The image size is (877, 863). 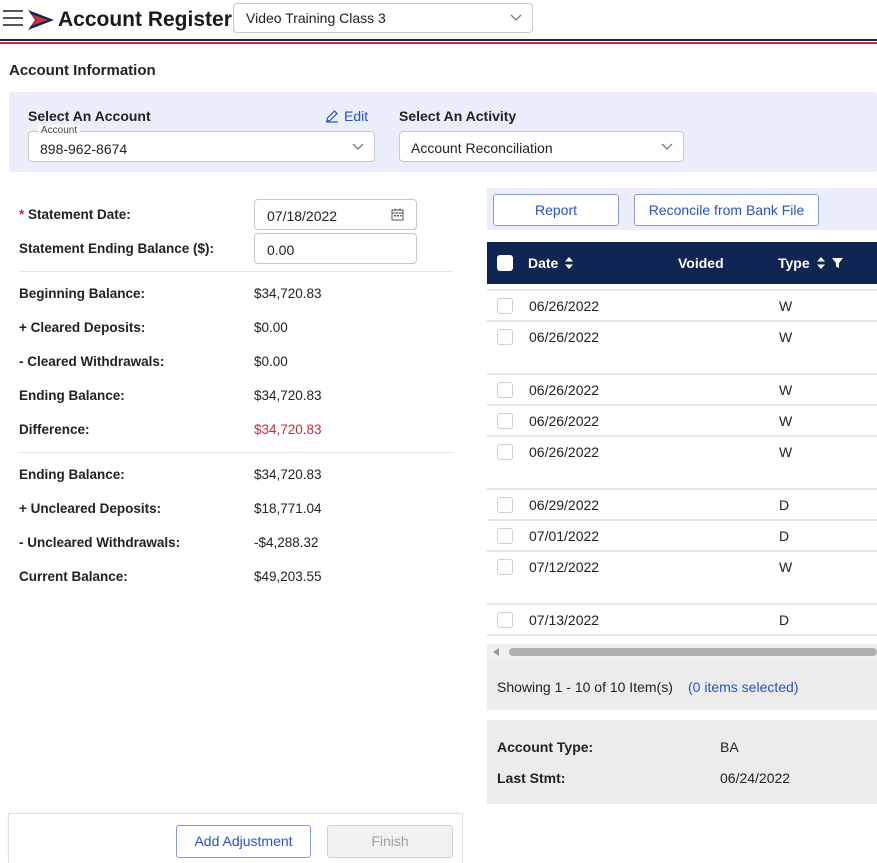 What do you see at coordinates (281, 250) in the screenshot?
I see `ending-balance-input-value: 0.00` at bounding box center [281, 250].